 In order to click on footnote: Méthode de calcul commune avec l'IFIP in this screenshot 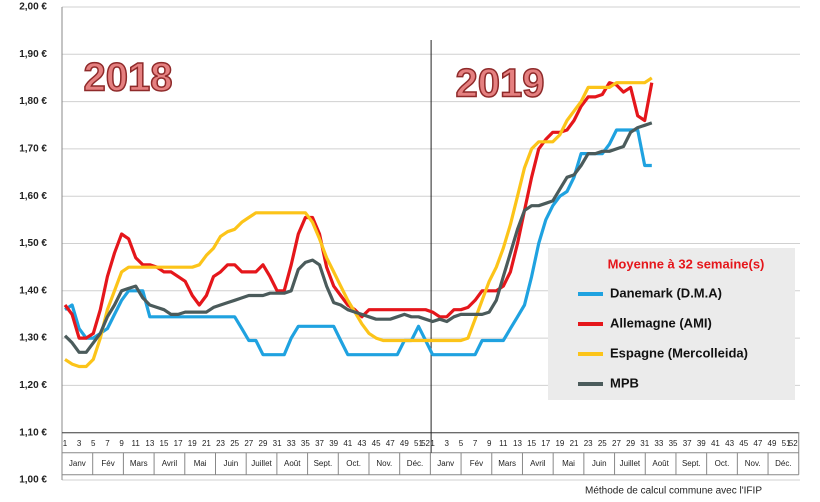, I will do `click(673, 491)`.